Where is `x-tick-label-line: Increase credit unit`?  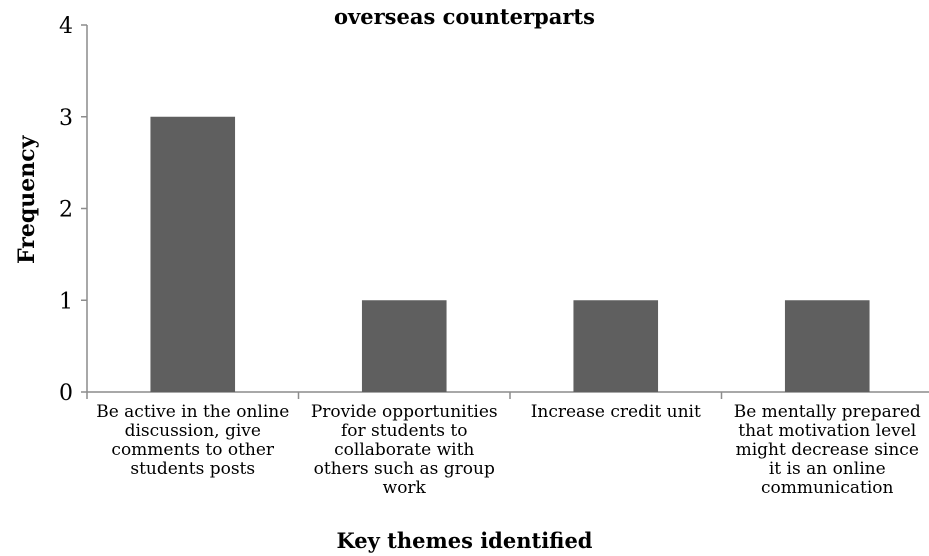
x-tick-label-line: Increase credit unit is located at coordinates (615, 412).